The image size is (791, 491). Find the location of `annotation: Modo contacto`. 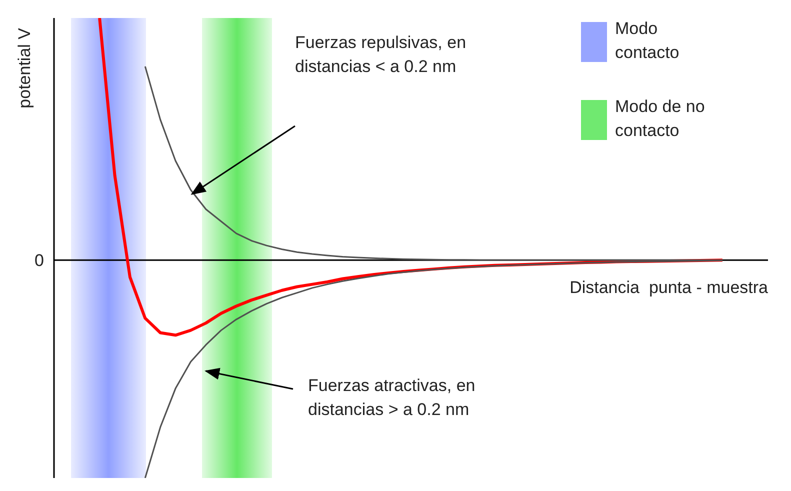

annotation: Modo contacto is located at coordinates (647, 40).